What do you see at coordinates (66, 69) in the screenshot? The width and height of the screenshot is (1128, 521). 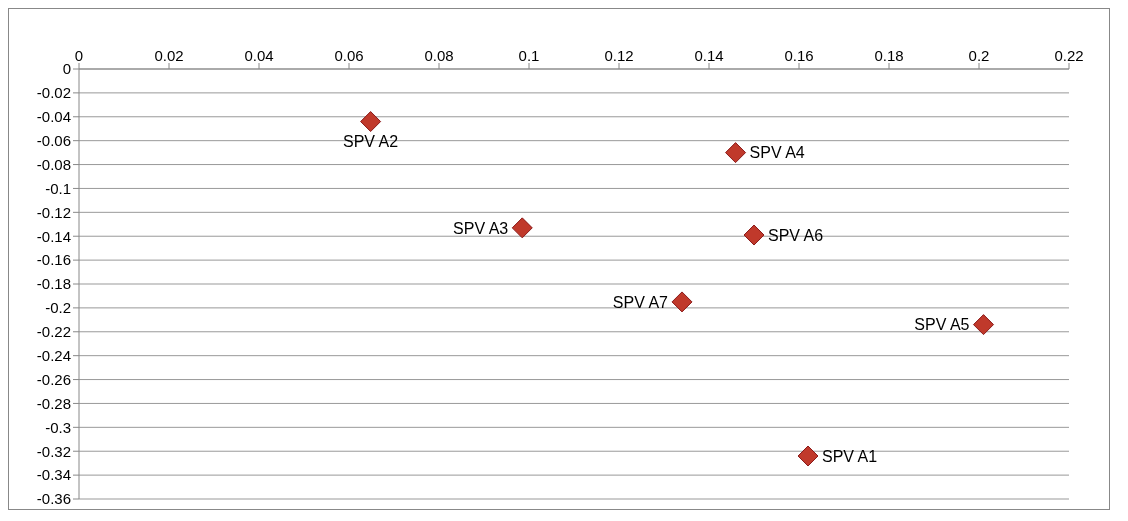 I see `y-tick-label: 0` at bounding box center [66, 69].